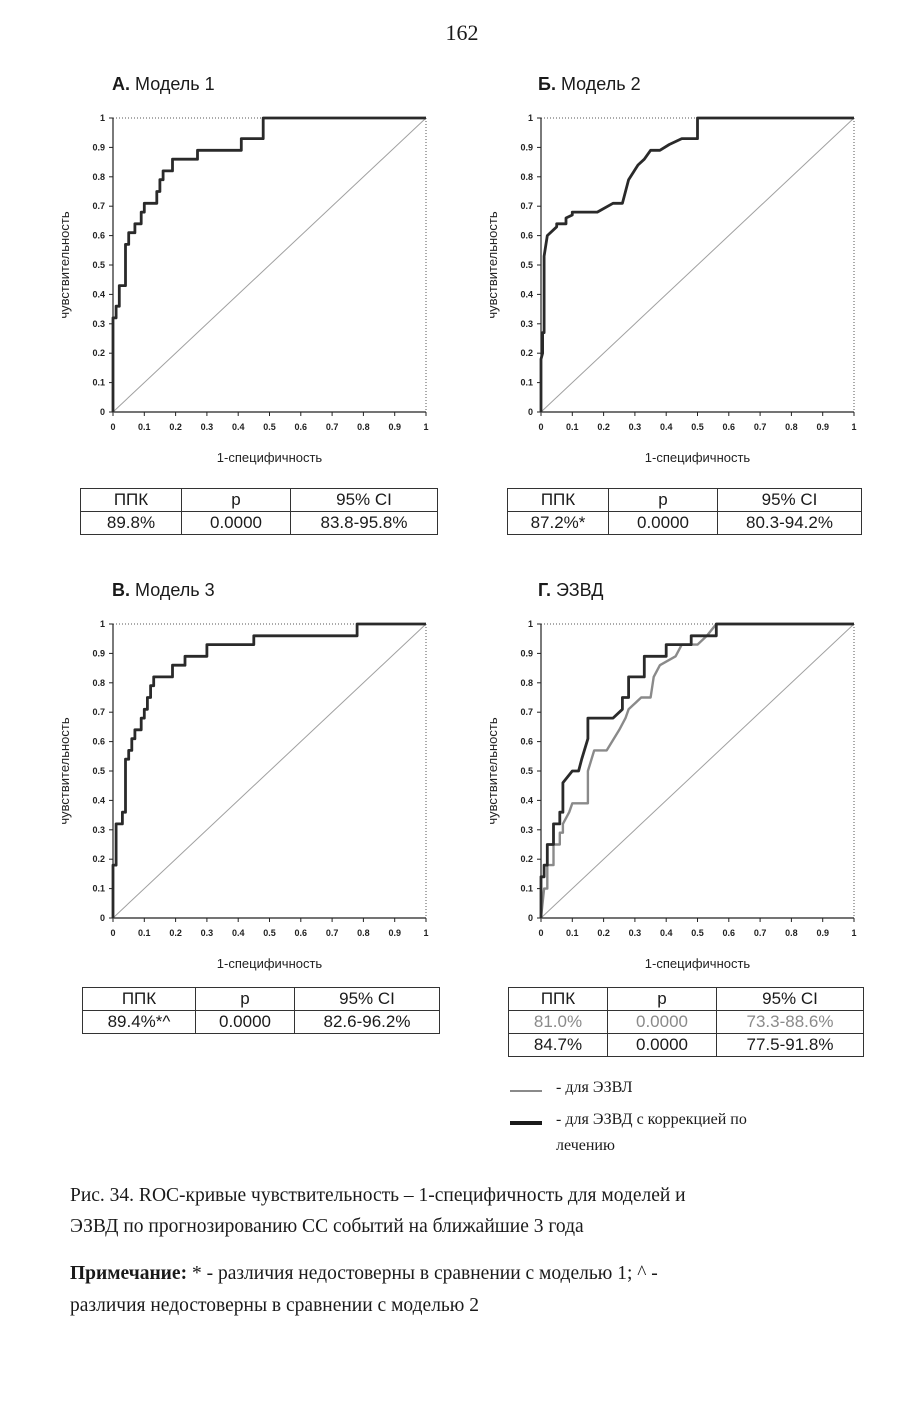 Image resolution: width=924 pixels, height=1419 pixels. I want to click on panel-c-title: В. Модель 3, so click(163, 590).